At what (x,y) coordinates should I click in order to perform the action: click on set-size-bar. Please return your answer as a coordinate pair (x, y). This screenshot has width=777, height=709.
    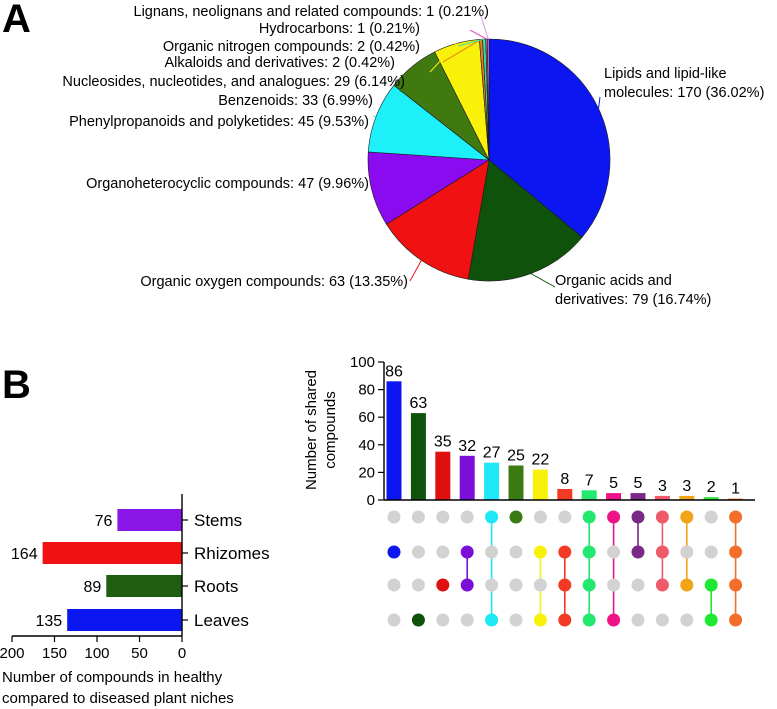
    Looking at the image, I should click on (149, 520).